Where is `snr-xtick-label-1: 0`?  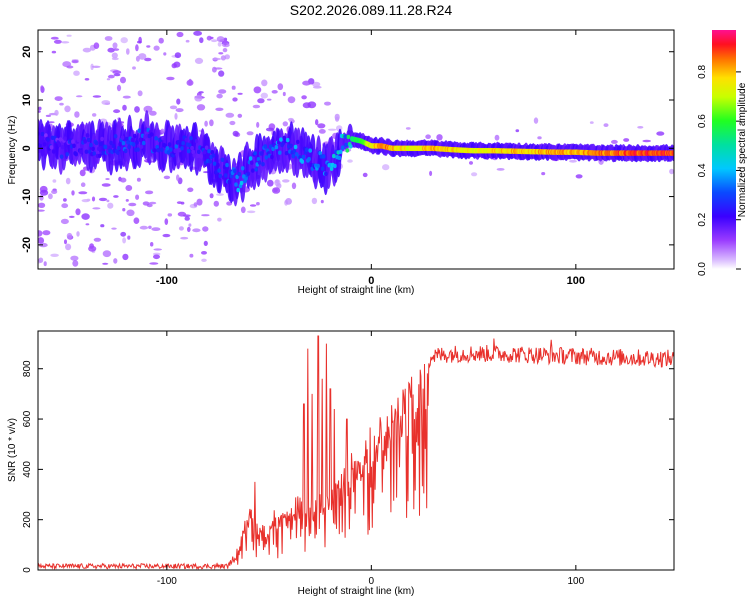
snr-xtick-label-1: 0 is located at coordinates (372, 581).